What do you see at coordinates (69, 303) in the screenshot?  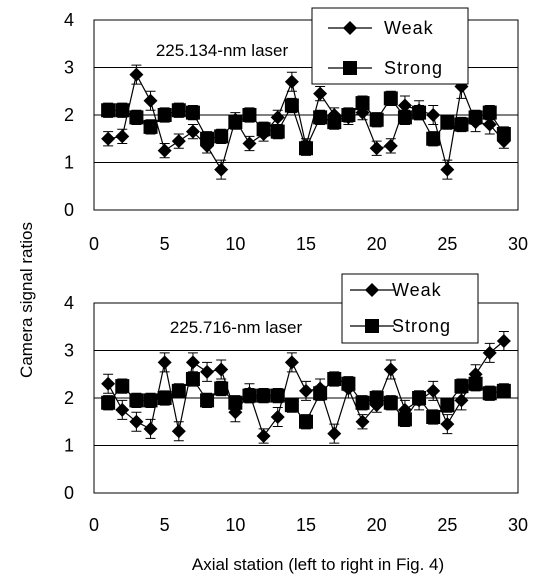 I see `y-tick-label: 4` at bounding box center [69, 303].